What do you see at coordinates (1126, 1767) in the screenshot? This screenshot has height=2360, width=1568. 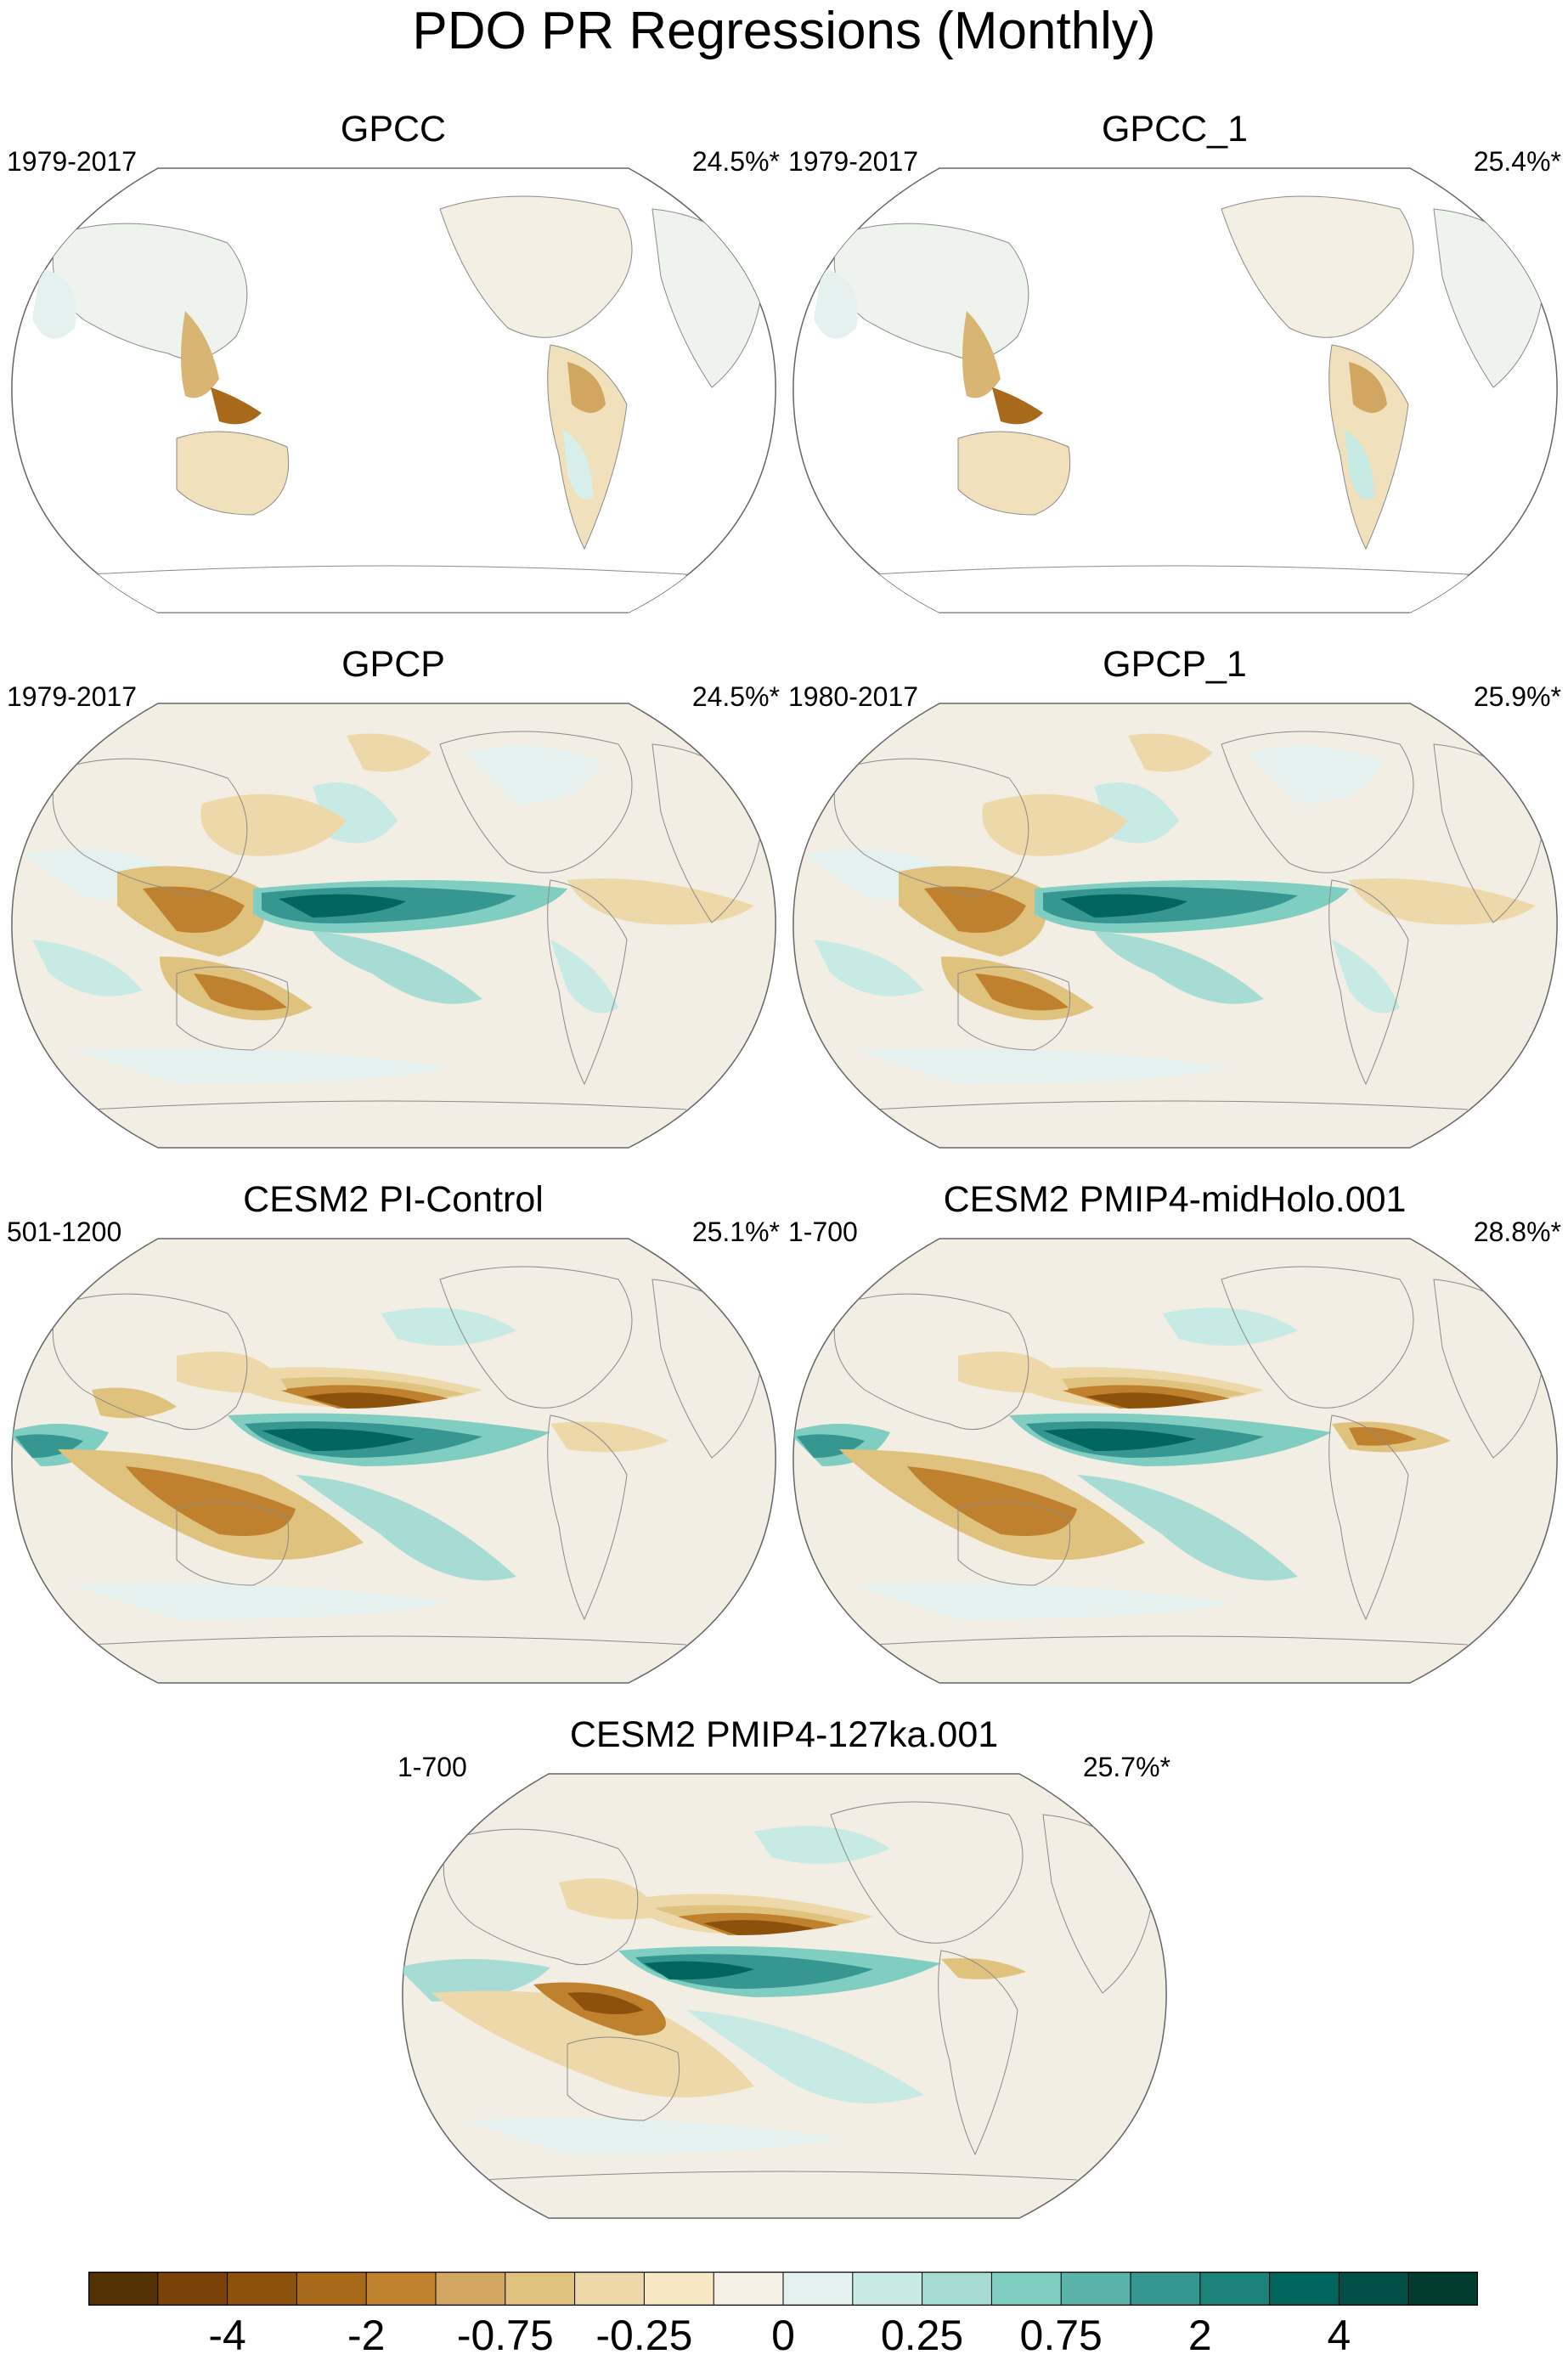 I see `panel-variance: 25.7%*` at bounding box center [1126, 1767].